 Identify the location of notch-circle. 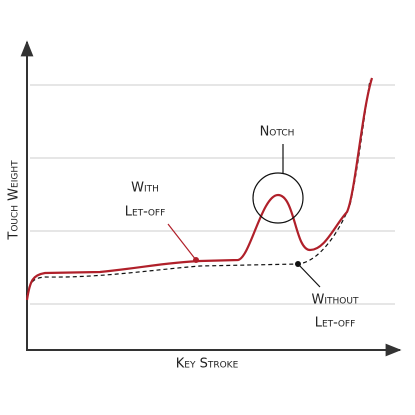
(278, 198).